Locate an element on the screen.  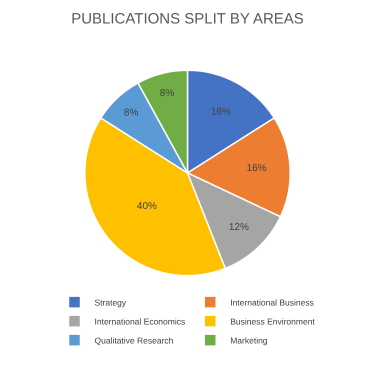
data-label: 12% is located at coordinates (238, 228).